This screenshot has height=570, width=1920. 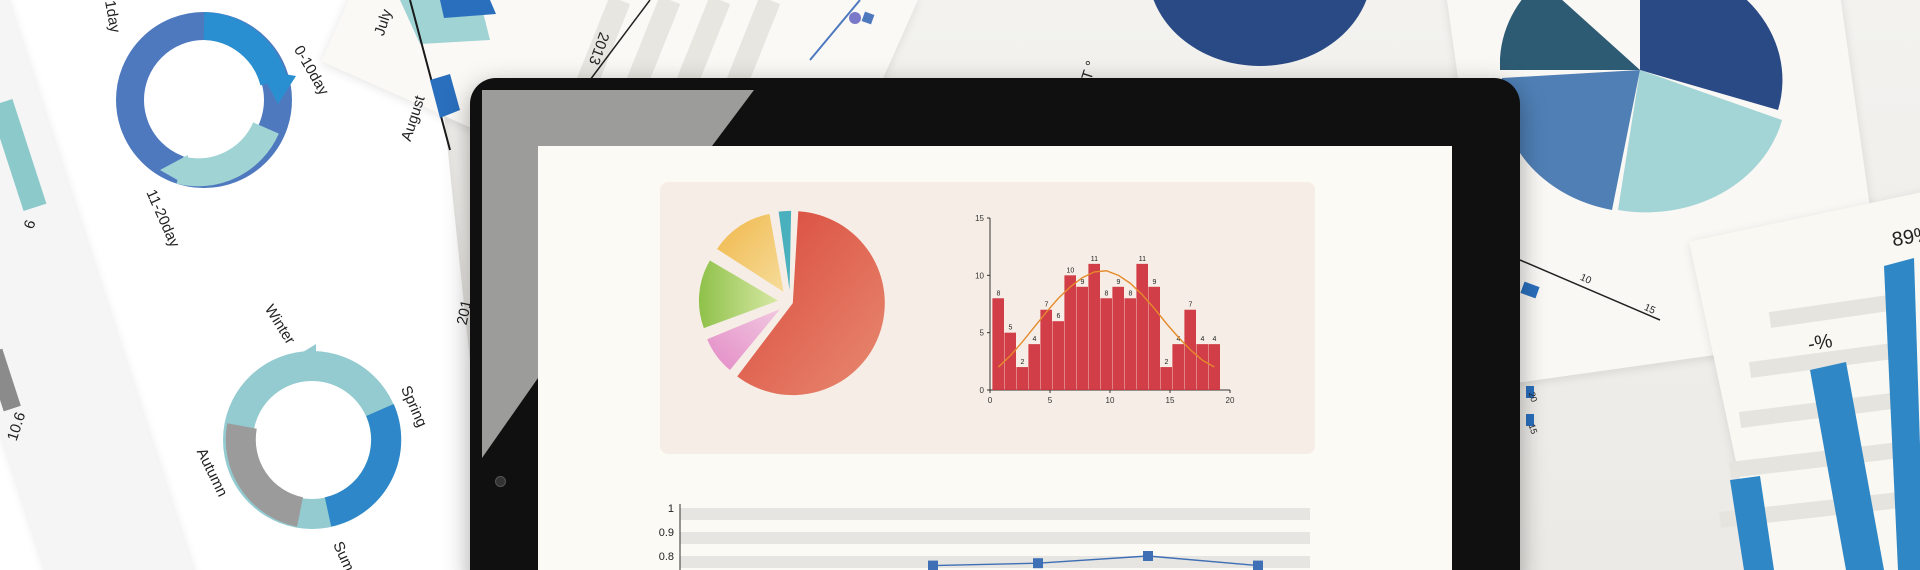 I want to click on line-chart: 1 0.9 0.8, so click(x=984, y=536).